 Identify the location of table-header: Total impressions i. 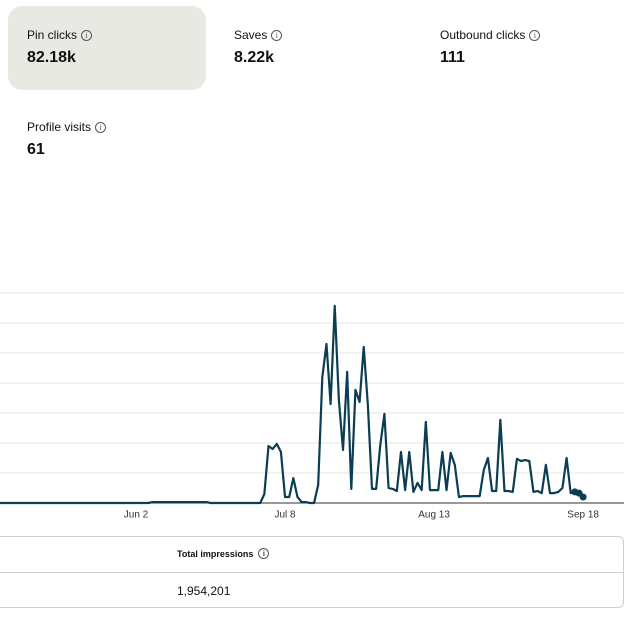
(311, 555).